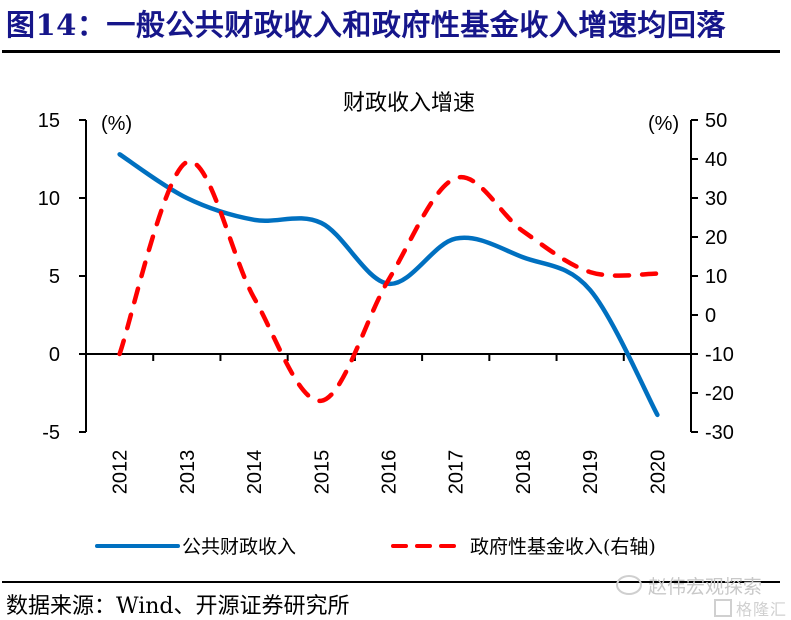  Describe the element at coordinates (629, 585) in the screenshot. I see `wechat-icon` at that location.